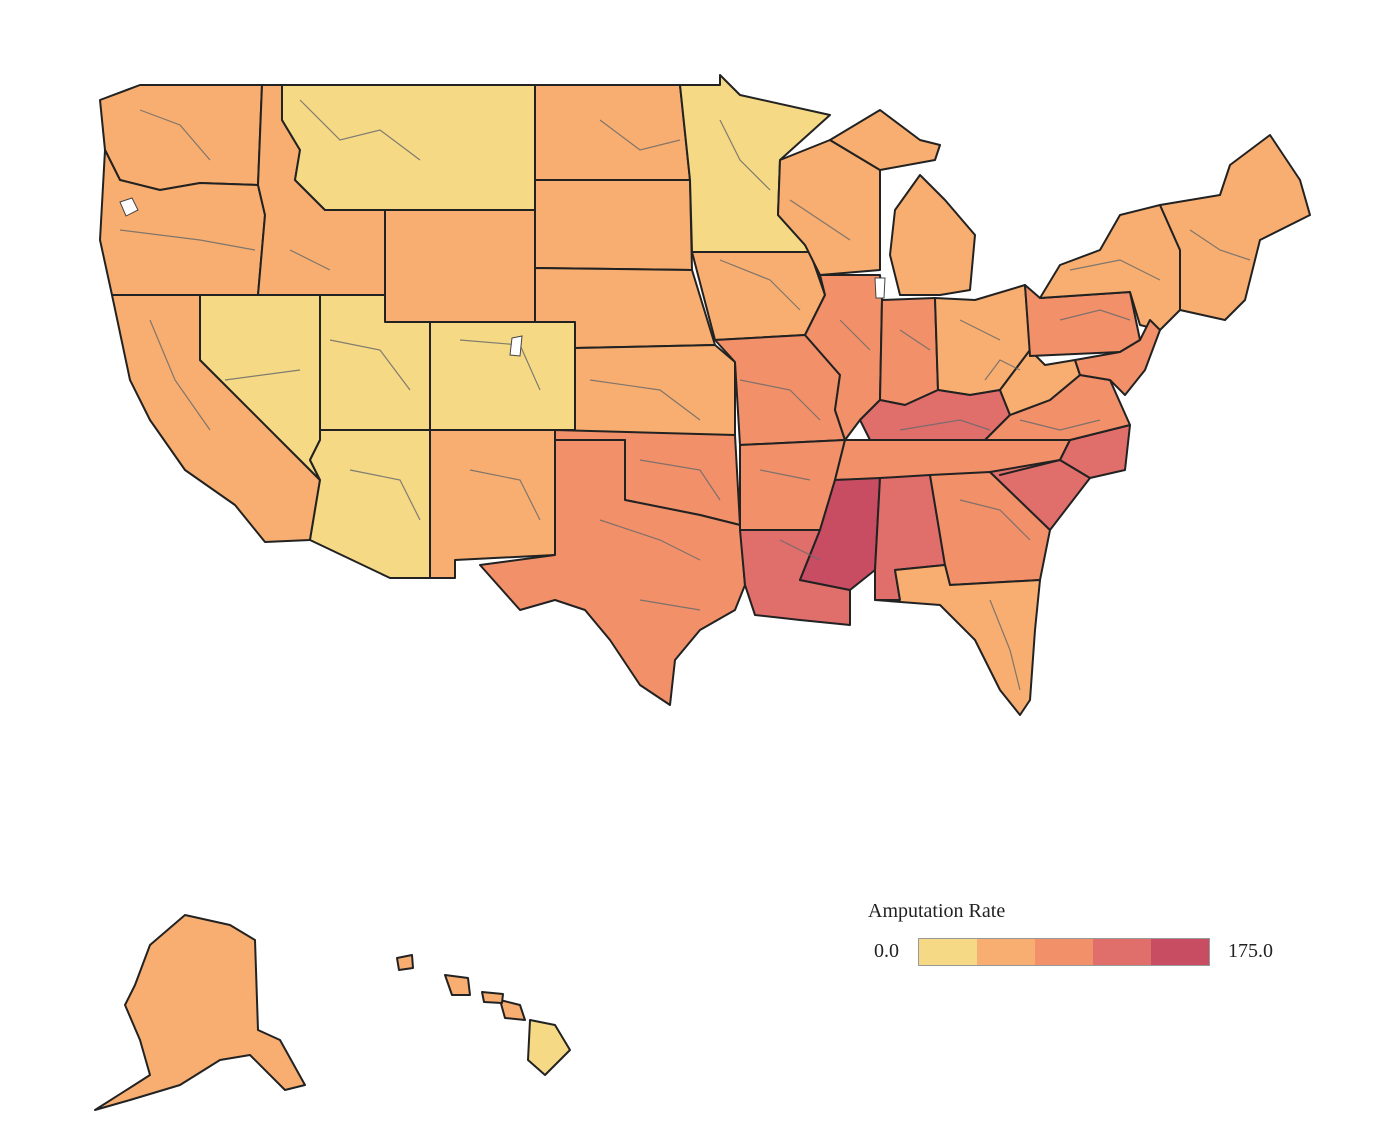 This screenshot has width=1399, height=1134. I want to click on region-indiana, so click(909, 351).